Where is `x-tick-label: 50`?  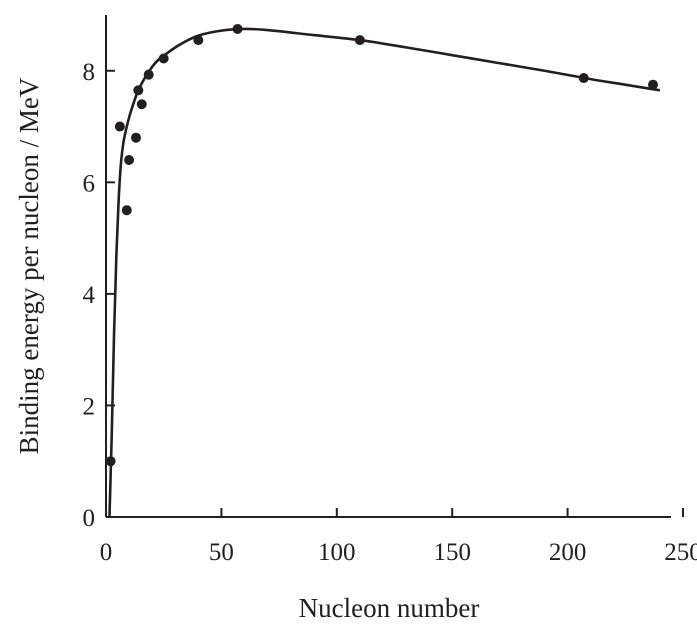
x-tick-label: 50 is located at coordinates (221, 552).